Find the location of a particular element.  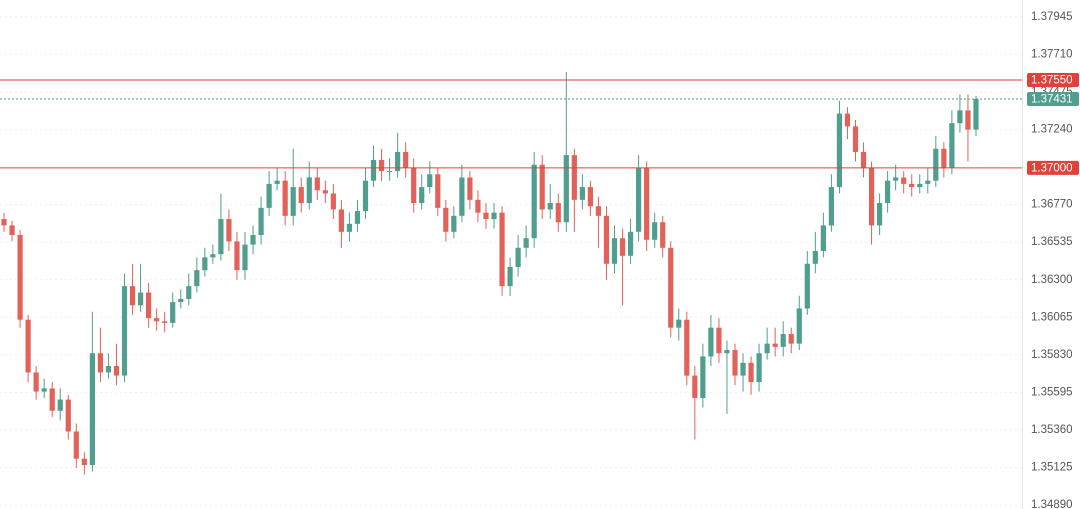

y-tick-label: 1.36535 is located at coordinates (1052, 242).